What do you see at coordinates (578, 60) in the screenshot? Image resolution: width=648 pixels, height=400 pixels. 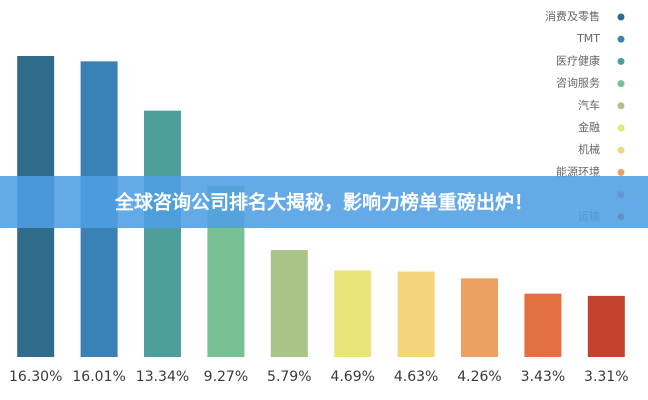 I see `legend-label: 医疗健康` at bounding box center [578, 60].